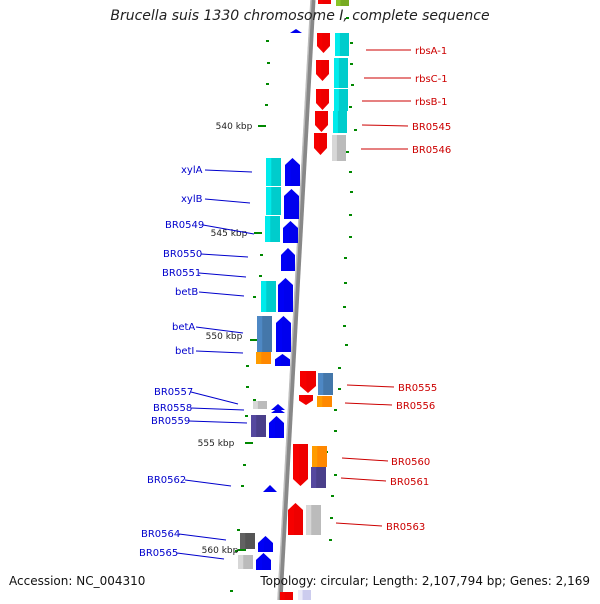 This screenshot has width=600, height=604. Describe the element at coordinates (415, 406) in the screenshot. I see `right-gene-label: BR0556` at that location.